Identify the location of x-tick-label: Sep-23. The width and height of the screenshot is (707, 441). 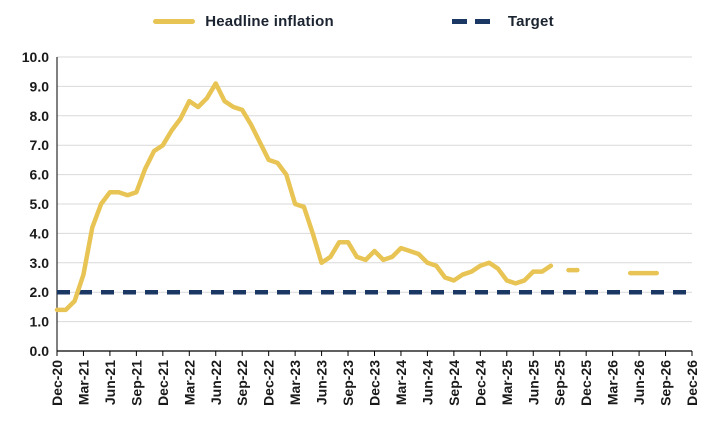
(348, 383).